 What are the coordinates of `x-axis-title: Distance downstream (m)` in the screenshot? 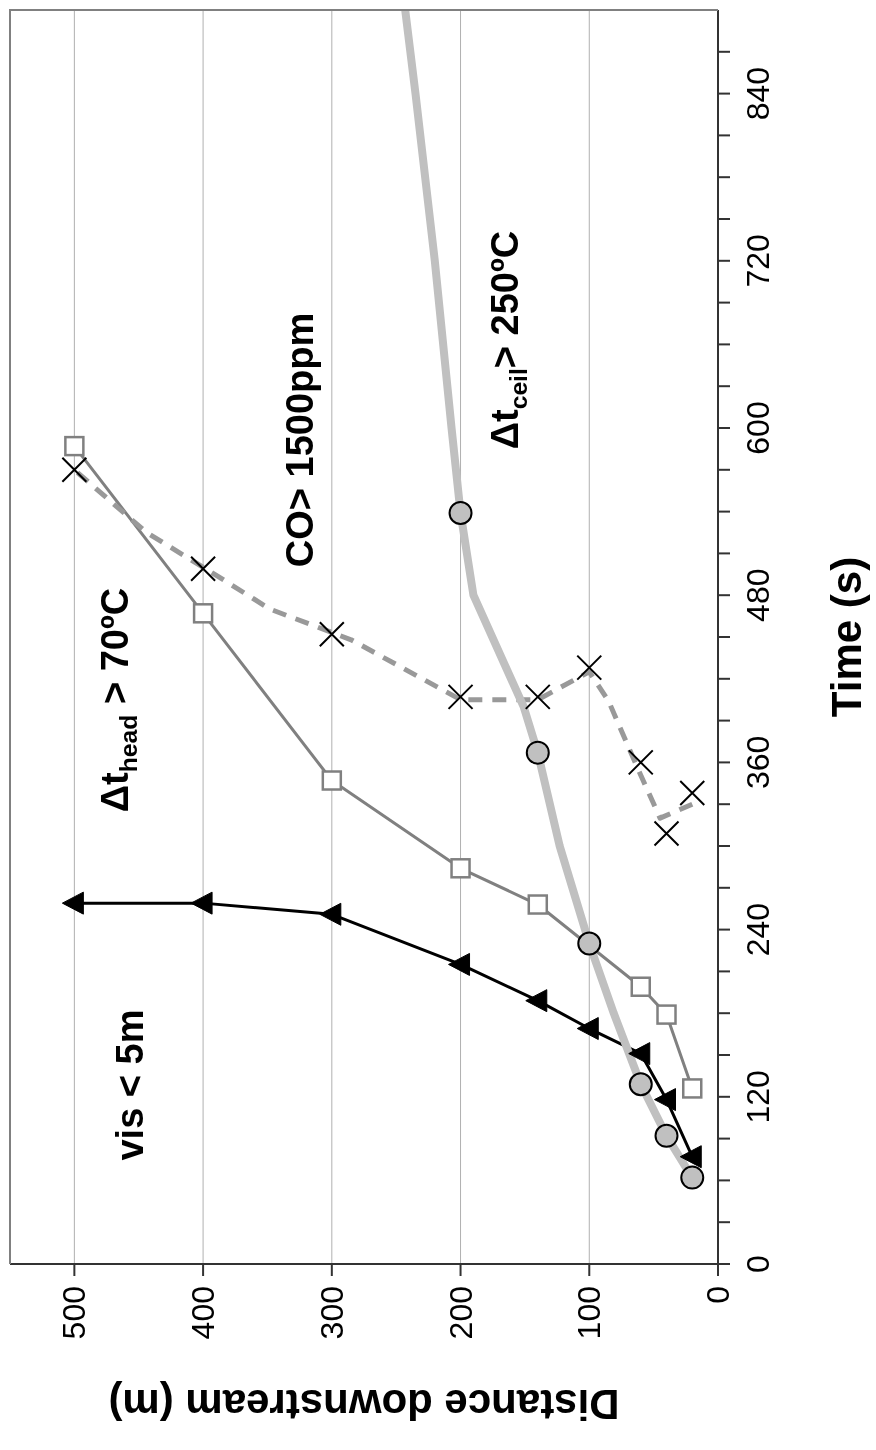 It's located at (364, 1405).